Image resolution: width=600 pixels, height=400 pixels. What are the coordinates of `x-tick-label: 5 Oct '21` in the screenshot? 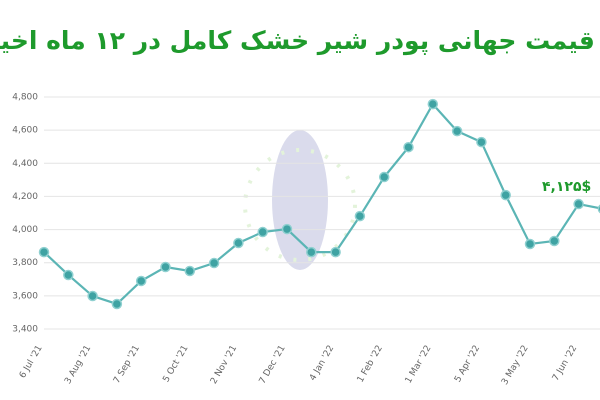 It's located at (175, 364).